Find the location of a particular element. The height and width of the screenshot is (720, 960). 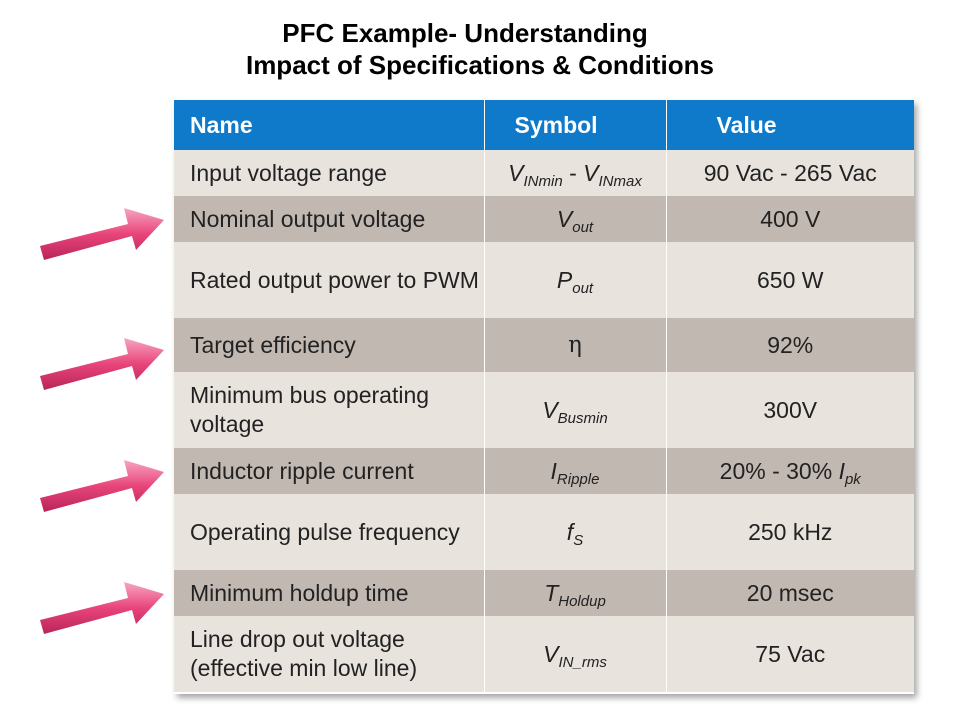

header-symbol: Symbol is located at coordinates (575, 125).